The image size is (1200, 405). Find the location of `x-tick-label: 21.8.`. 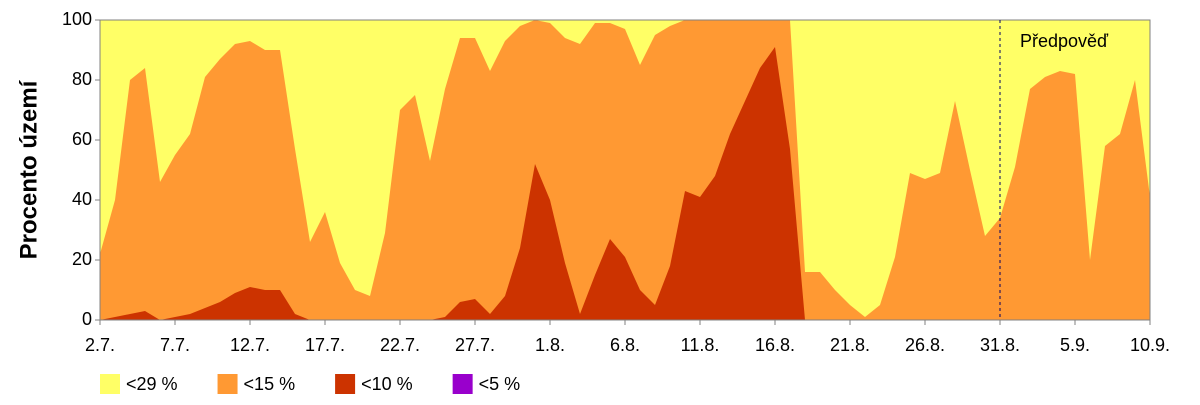

x-tick-label: 21.8. is located at coordinates (850, 345).